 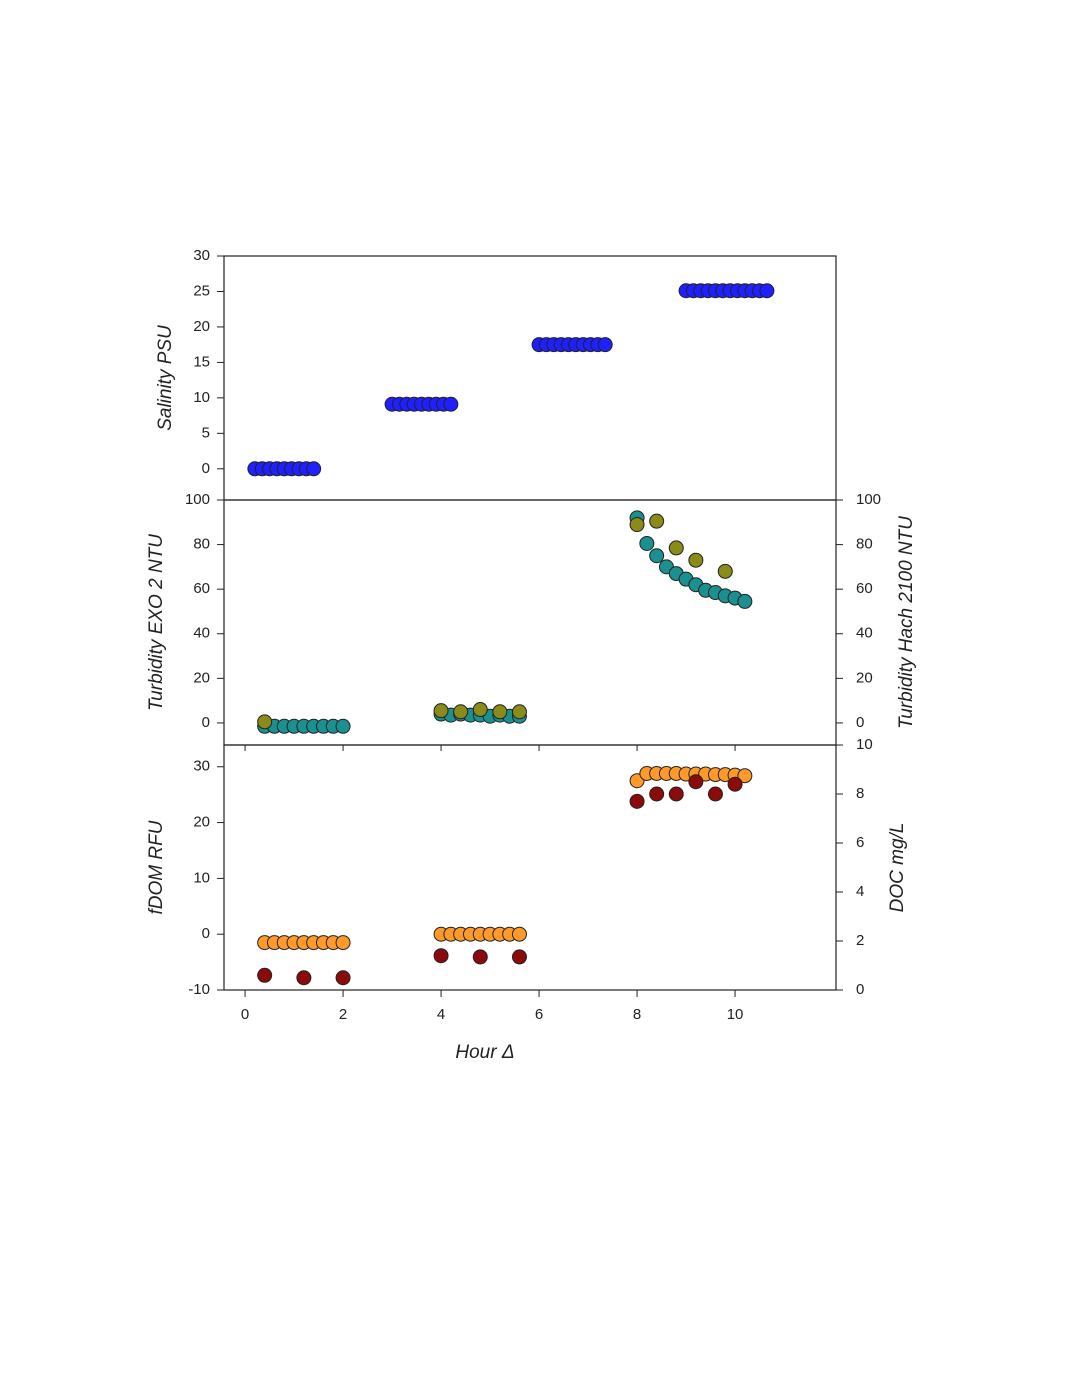 What do you see at coordinates (860, 940) in the screenshot?
I see `y2-tick-label: 2` at bounding box center [860, 940].